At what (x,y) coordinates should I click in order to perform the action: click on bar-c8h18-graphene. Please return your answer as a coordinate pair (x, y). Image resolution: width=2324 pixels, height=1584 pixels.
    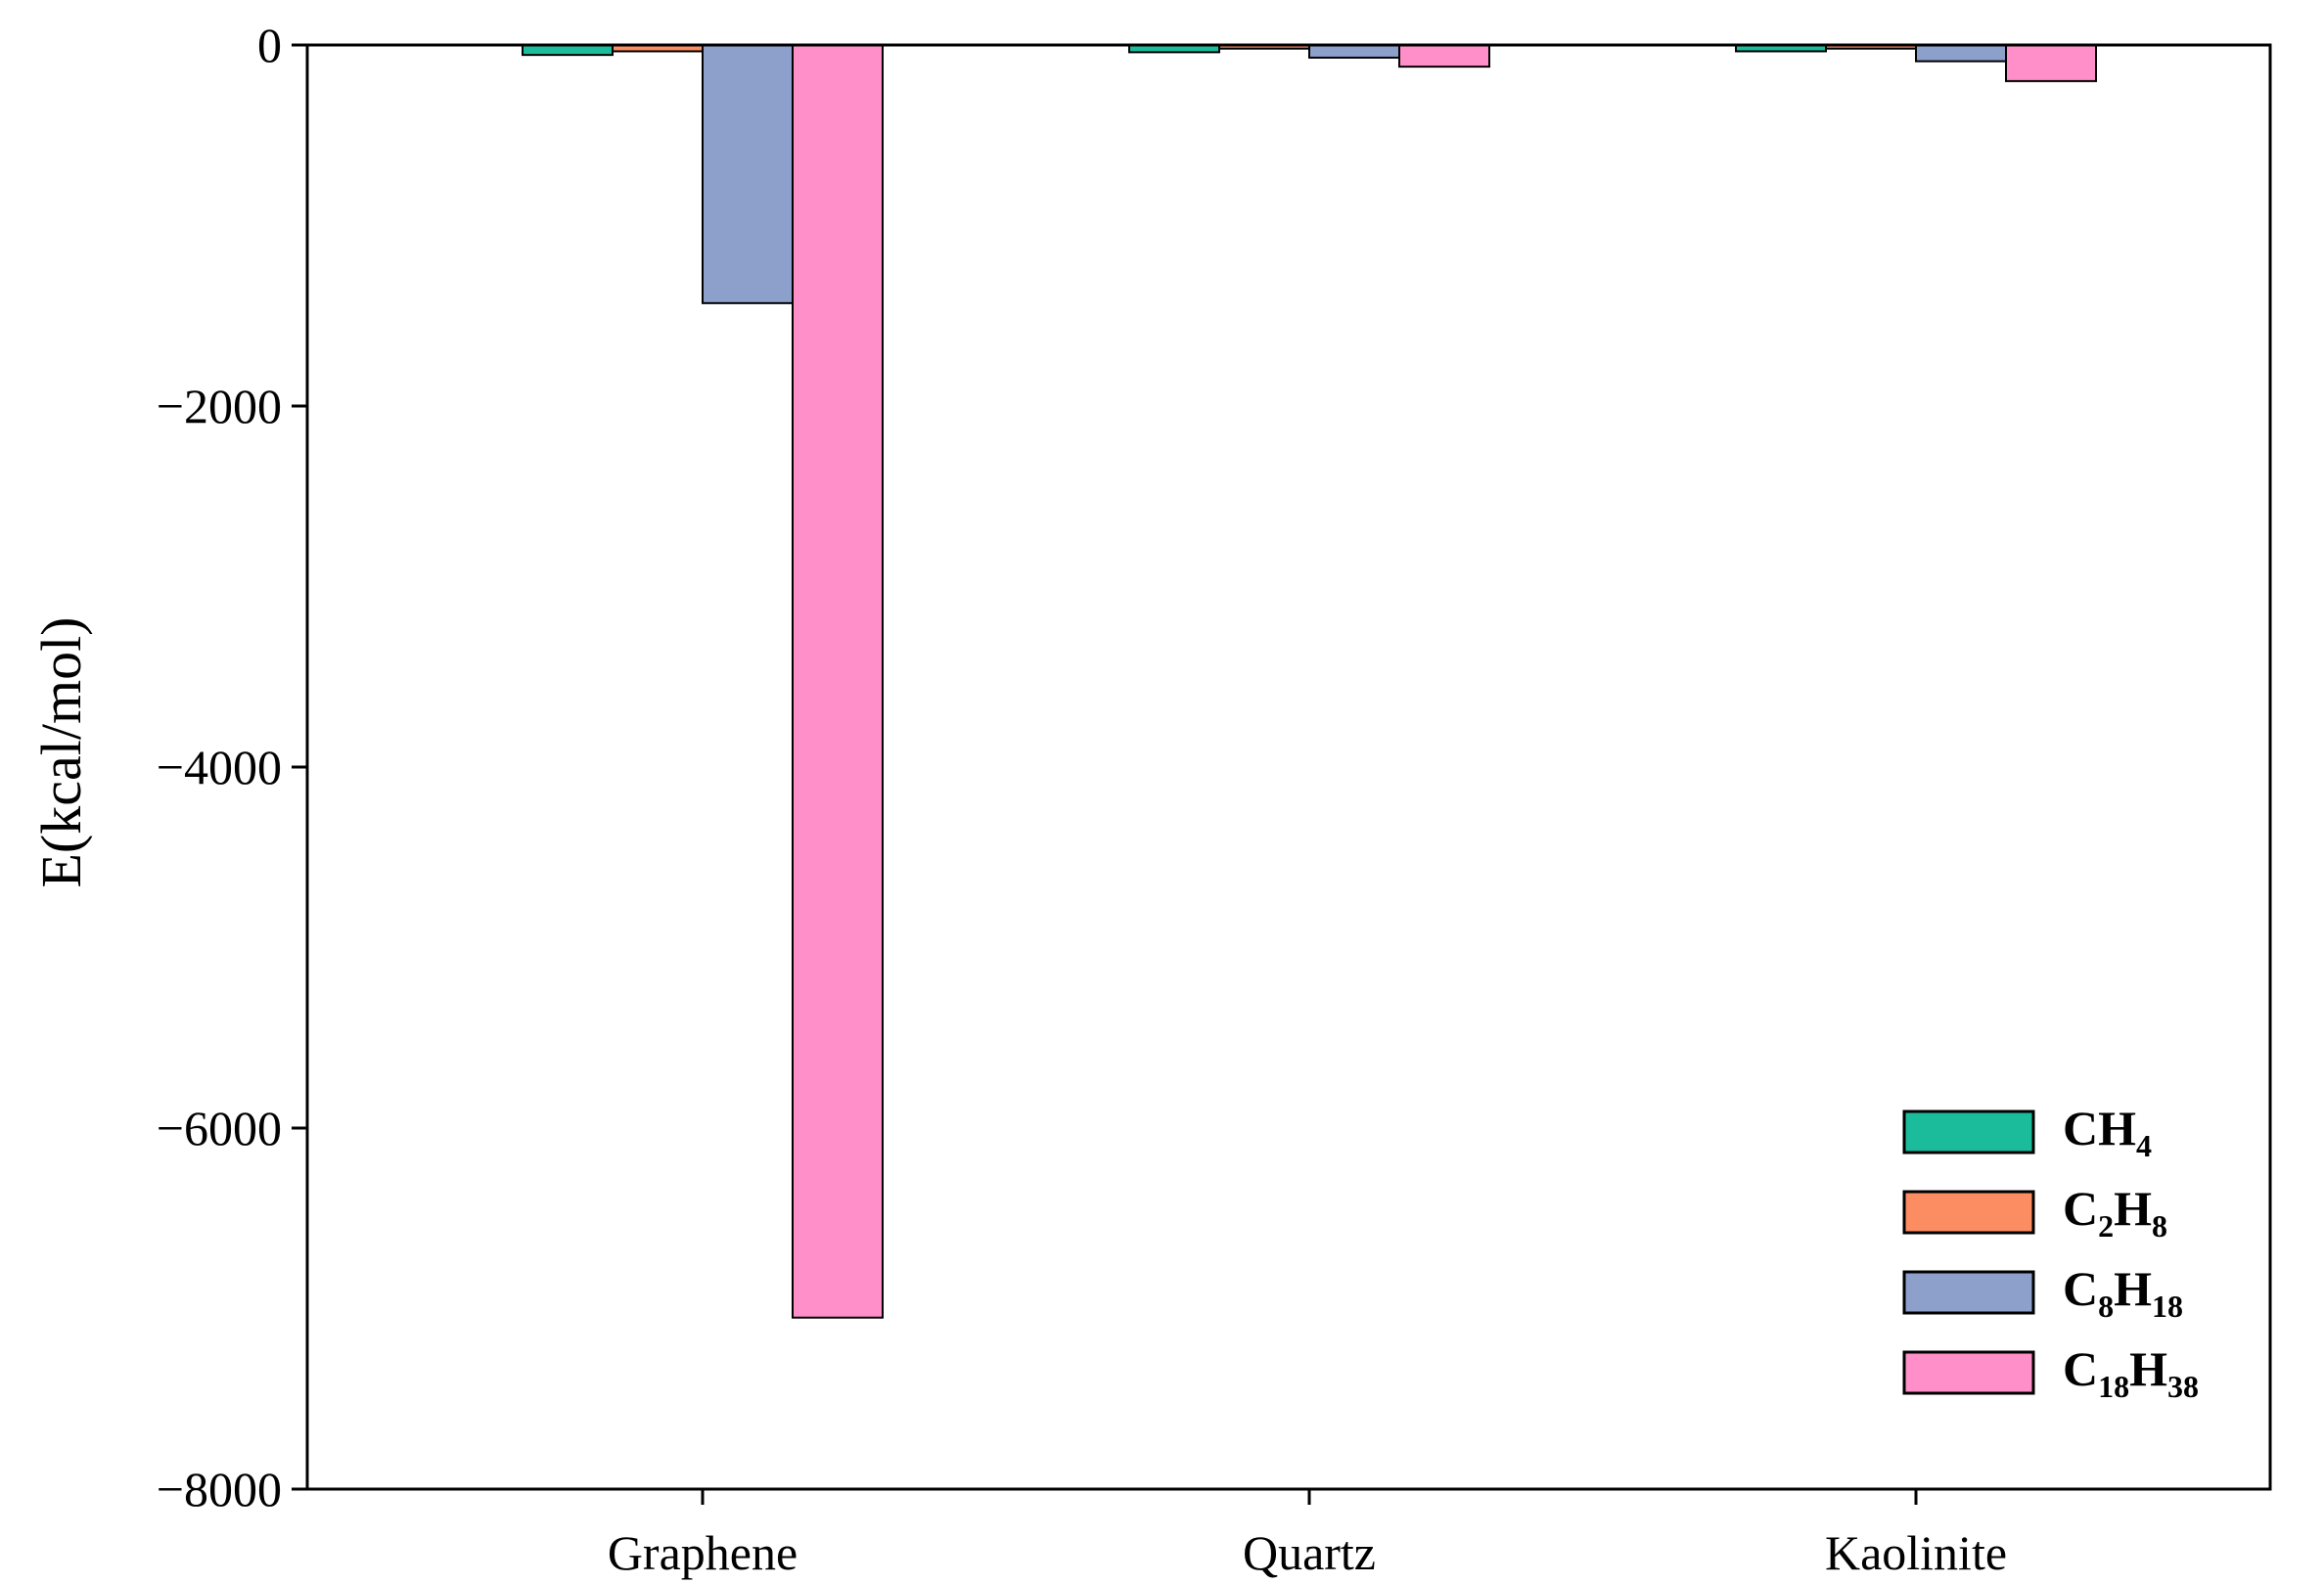
    Looking at the image, I should click on (748, 174).